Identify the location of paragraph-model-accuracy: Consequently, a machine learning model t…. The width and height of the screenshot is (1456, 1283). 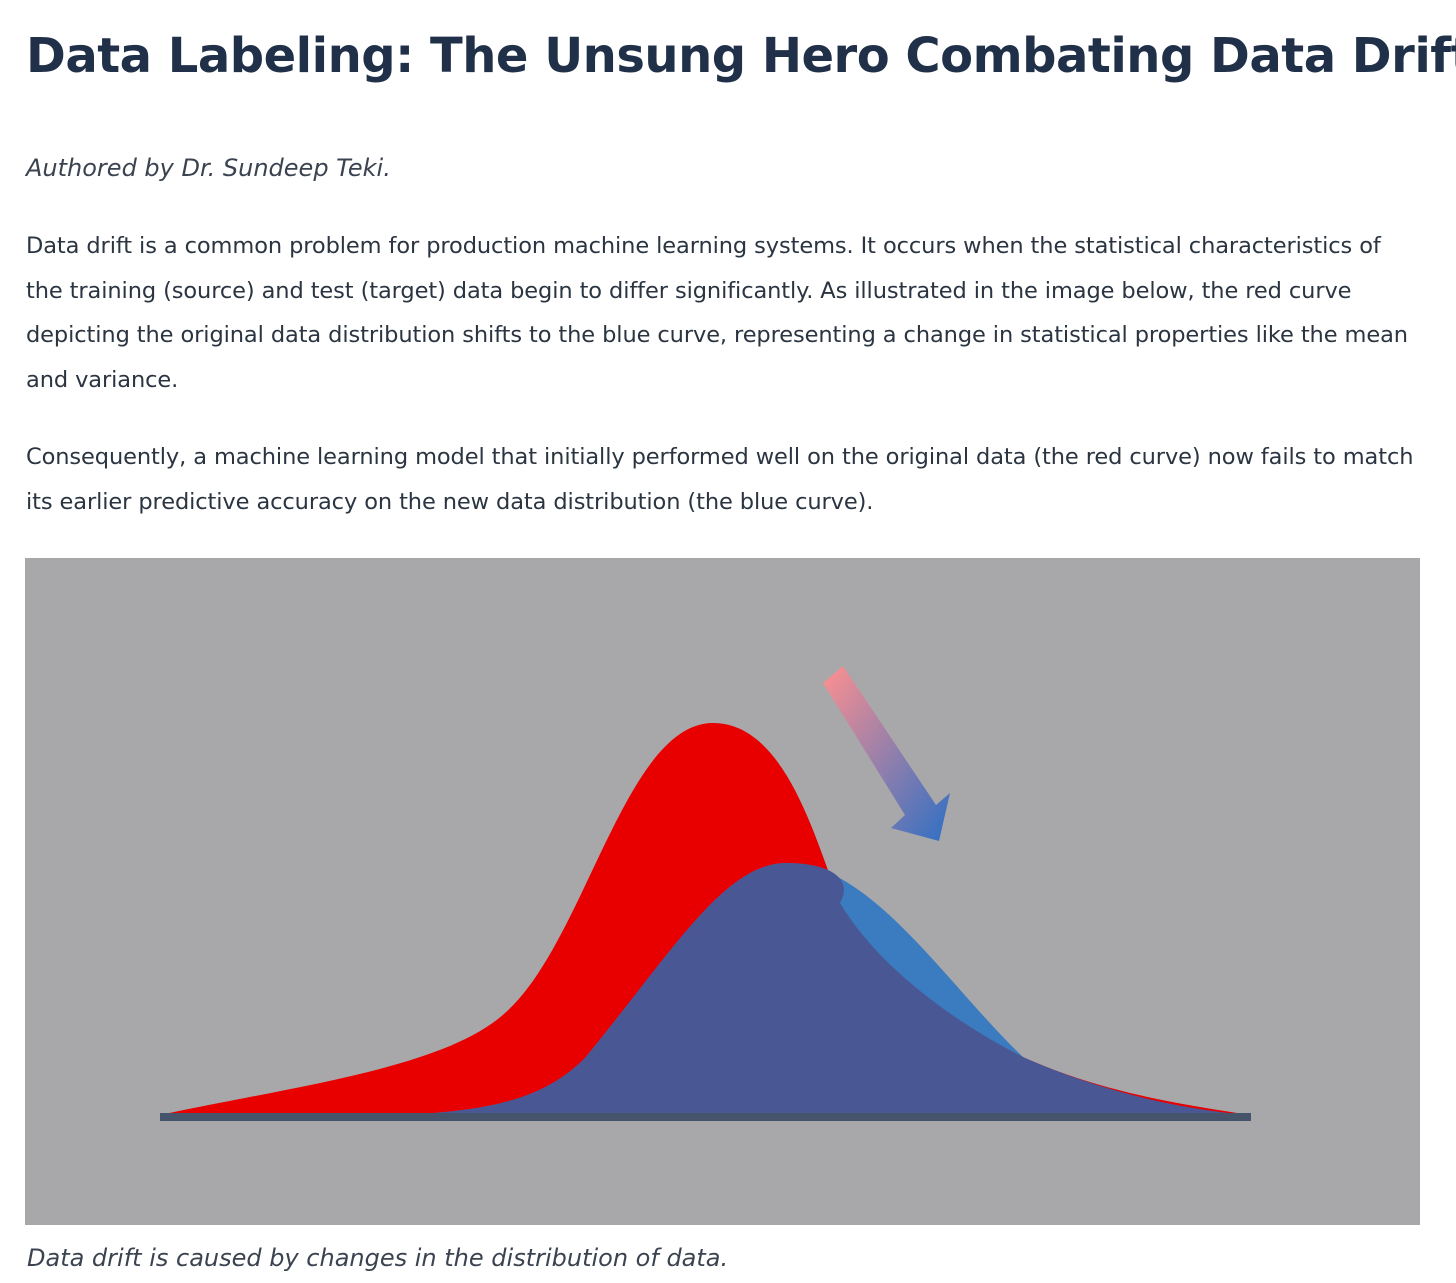
(720, 479).